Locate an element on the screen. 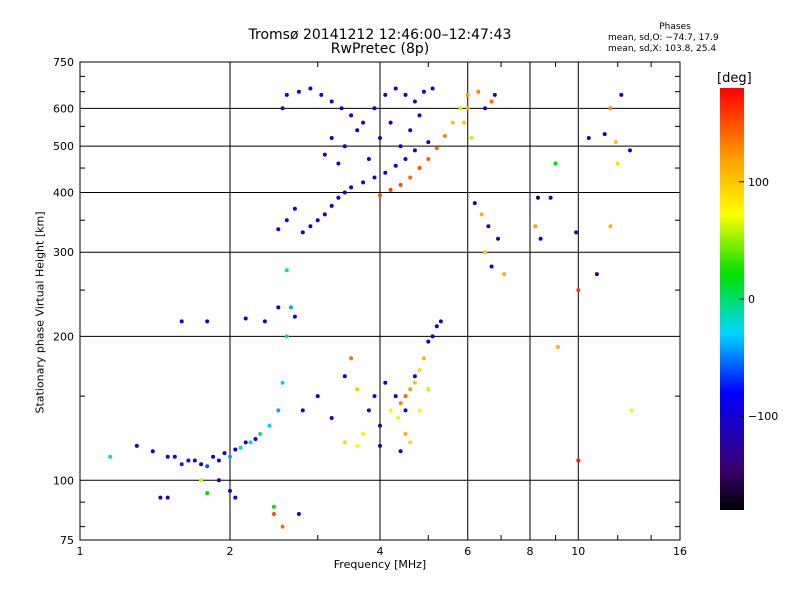  x-tick-label: 10 is located at coordinates (578, 551).